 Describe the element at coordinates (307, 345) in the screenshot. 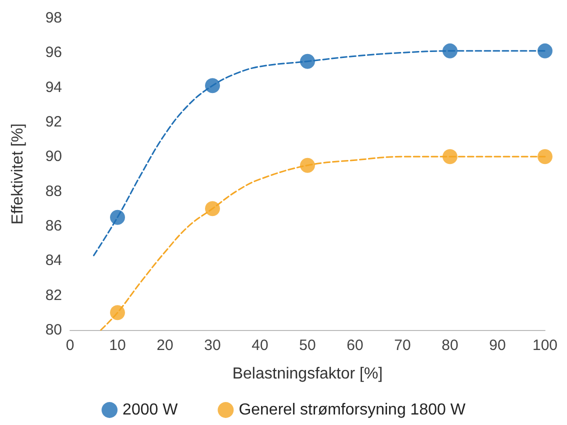

I see `x-tick-label: 50` at that location.